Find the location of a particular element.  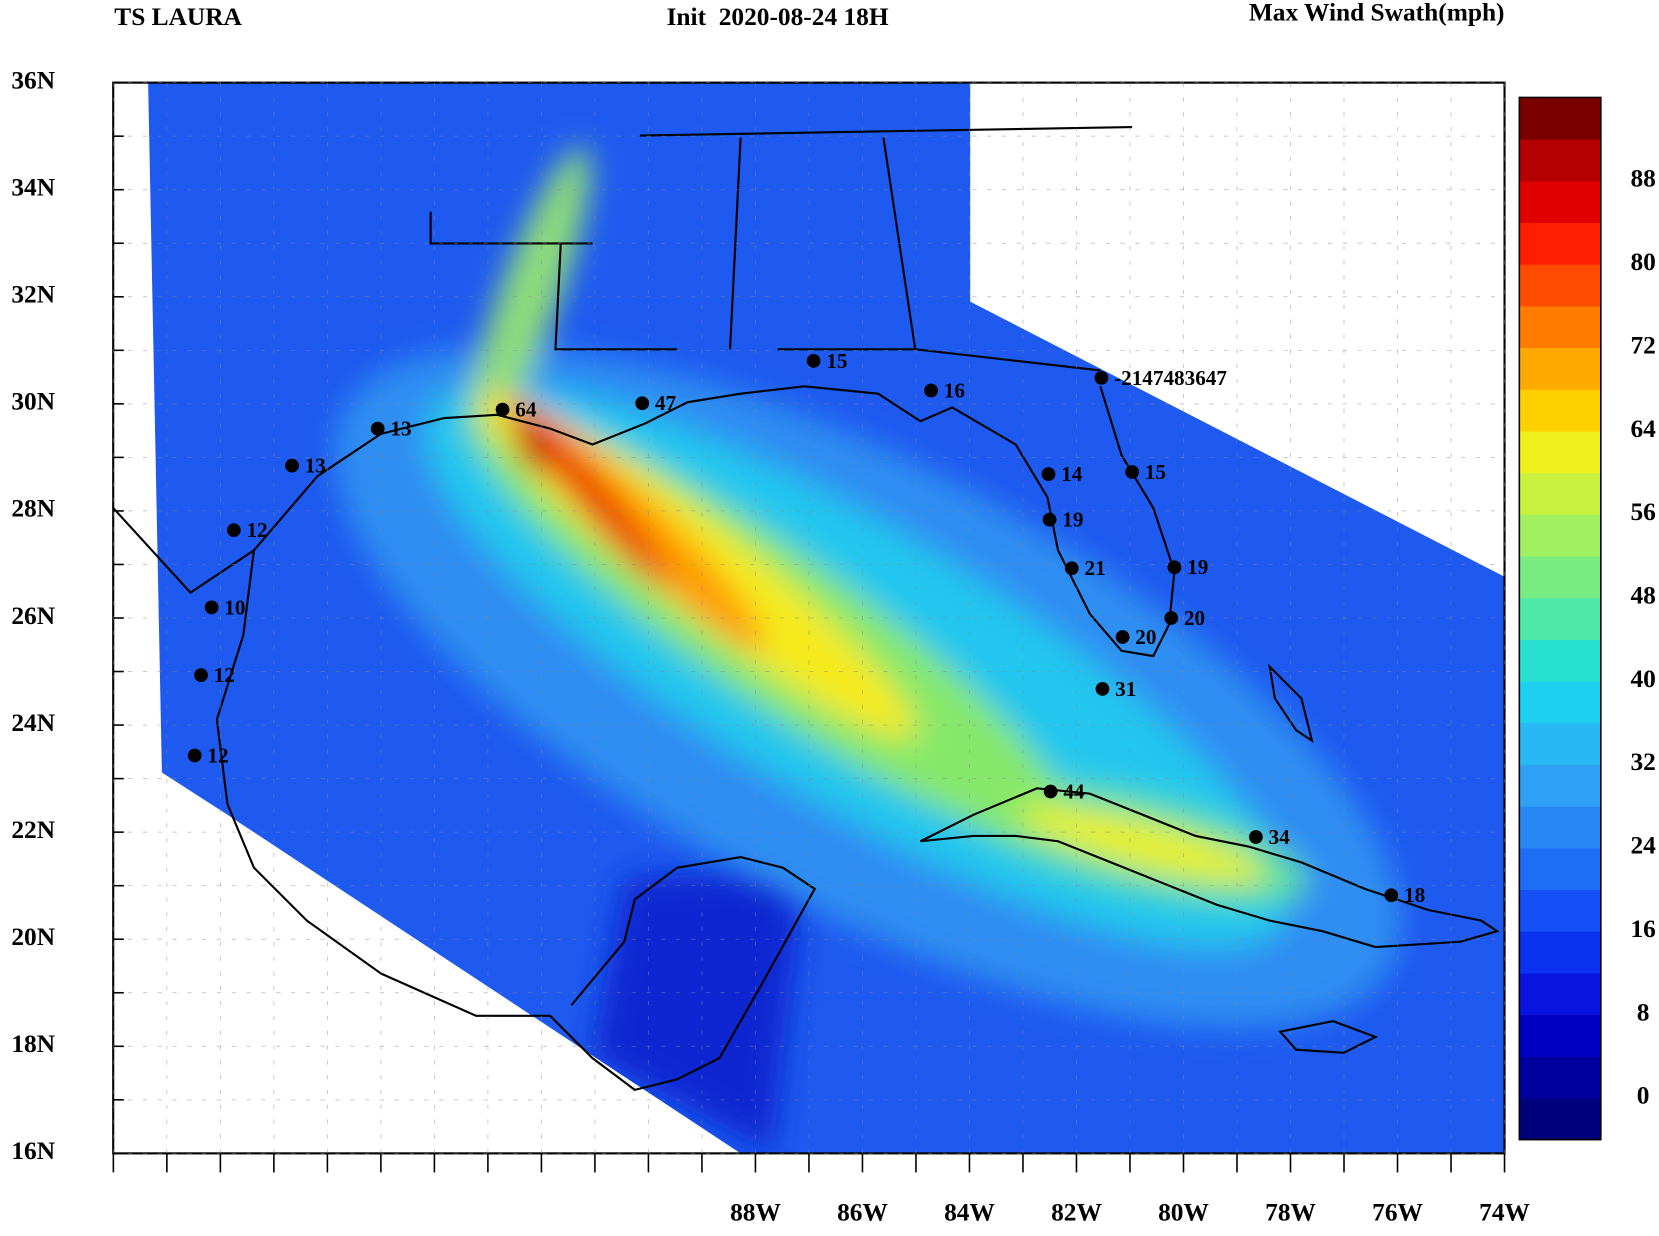

title: TS LAURA is located at coordinates (178, 17).